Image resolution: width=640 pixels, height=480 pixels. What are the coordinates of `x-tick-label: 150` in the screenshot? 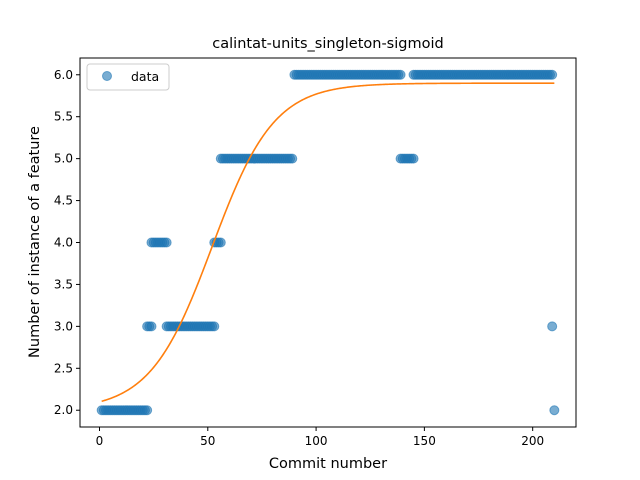 It's located at (424, 441).